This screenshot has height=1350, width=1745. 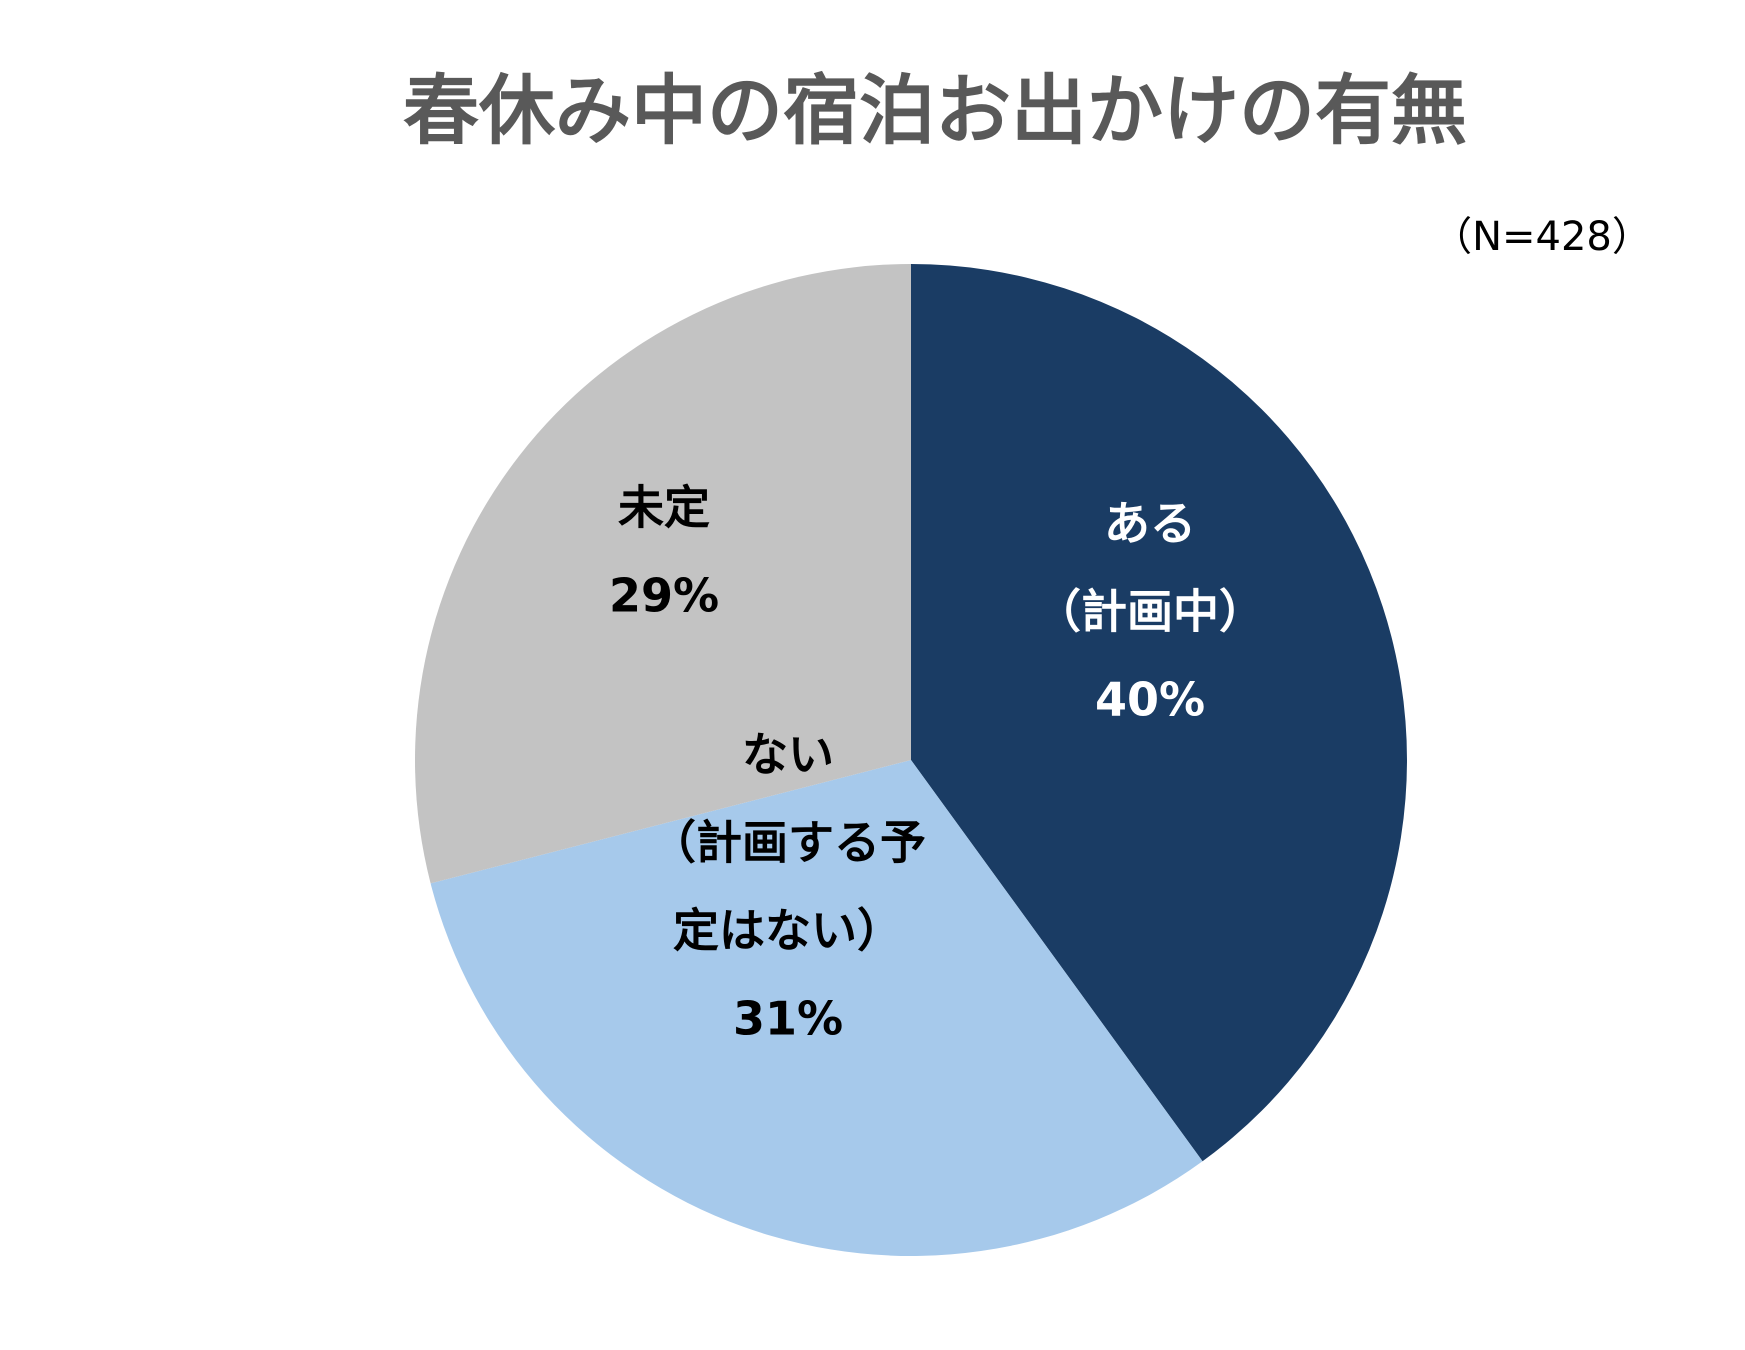 I want to click on slice-percent-label: 31%, so click(x=788, y=1019).